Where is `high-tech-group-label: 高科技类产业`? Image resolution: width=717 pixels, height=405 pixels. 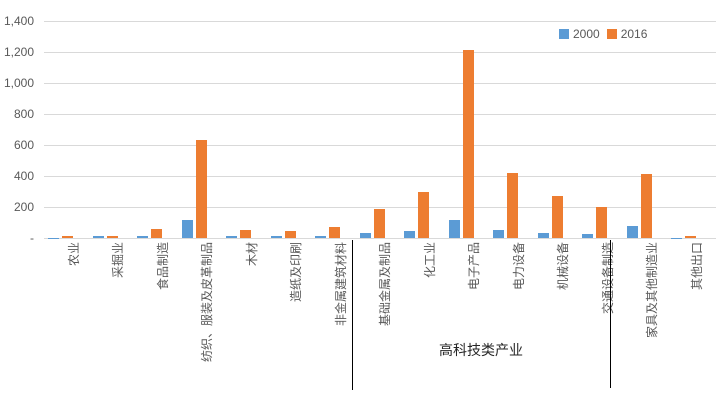 high-tech-group-label: 高科技类产业 is located at coordinates (481, 350).